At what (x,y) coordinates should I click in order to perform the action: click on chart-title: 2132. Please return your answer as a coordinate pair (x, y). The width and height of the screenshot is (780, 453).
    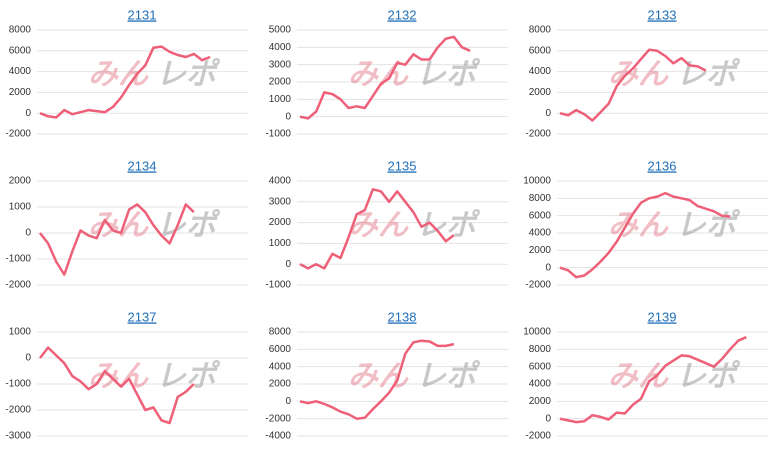
    Looking at the image, I should click on (402, 14).